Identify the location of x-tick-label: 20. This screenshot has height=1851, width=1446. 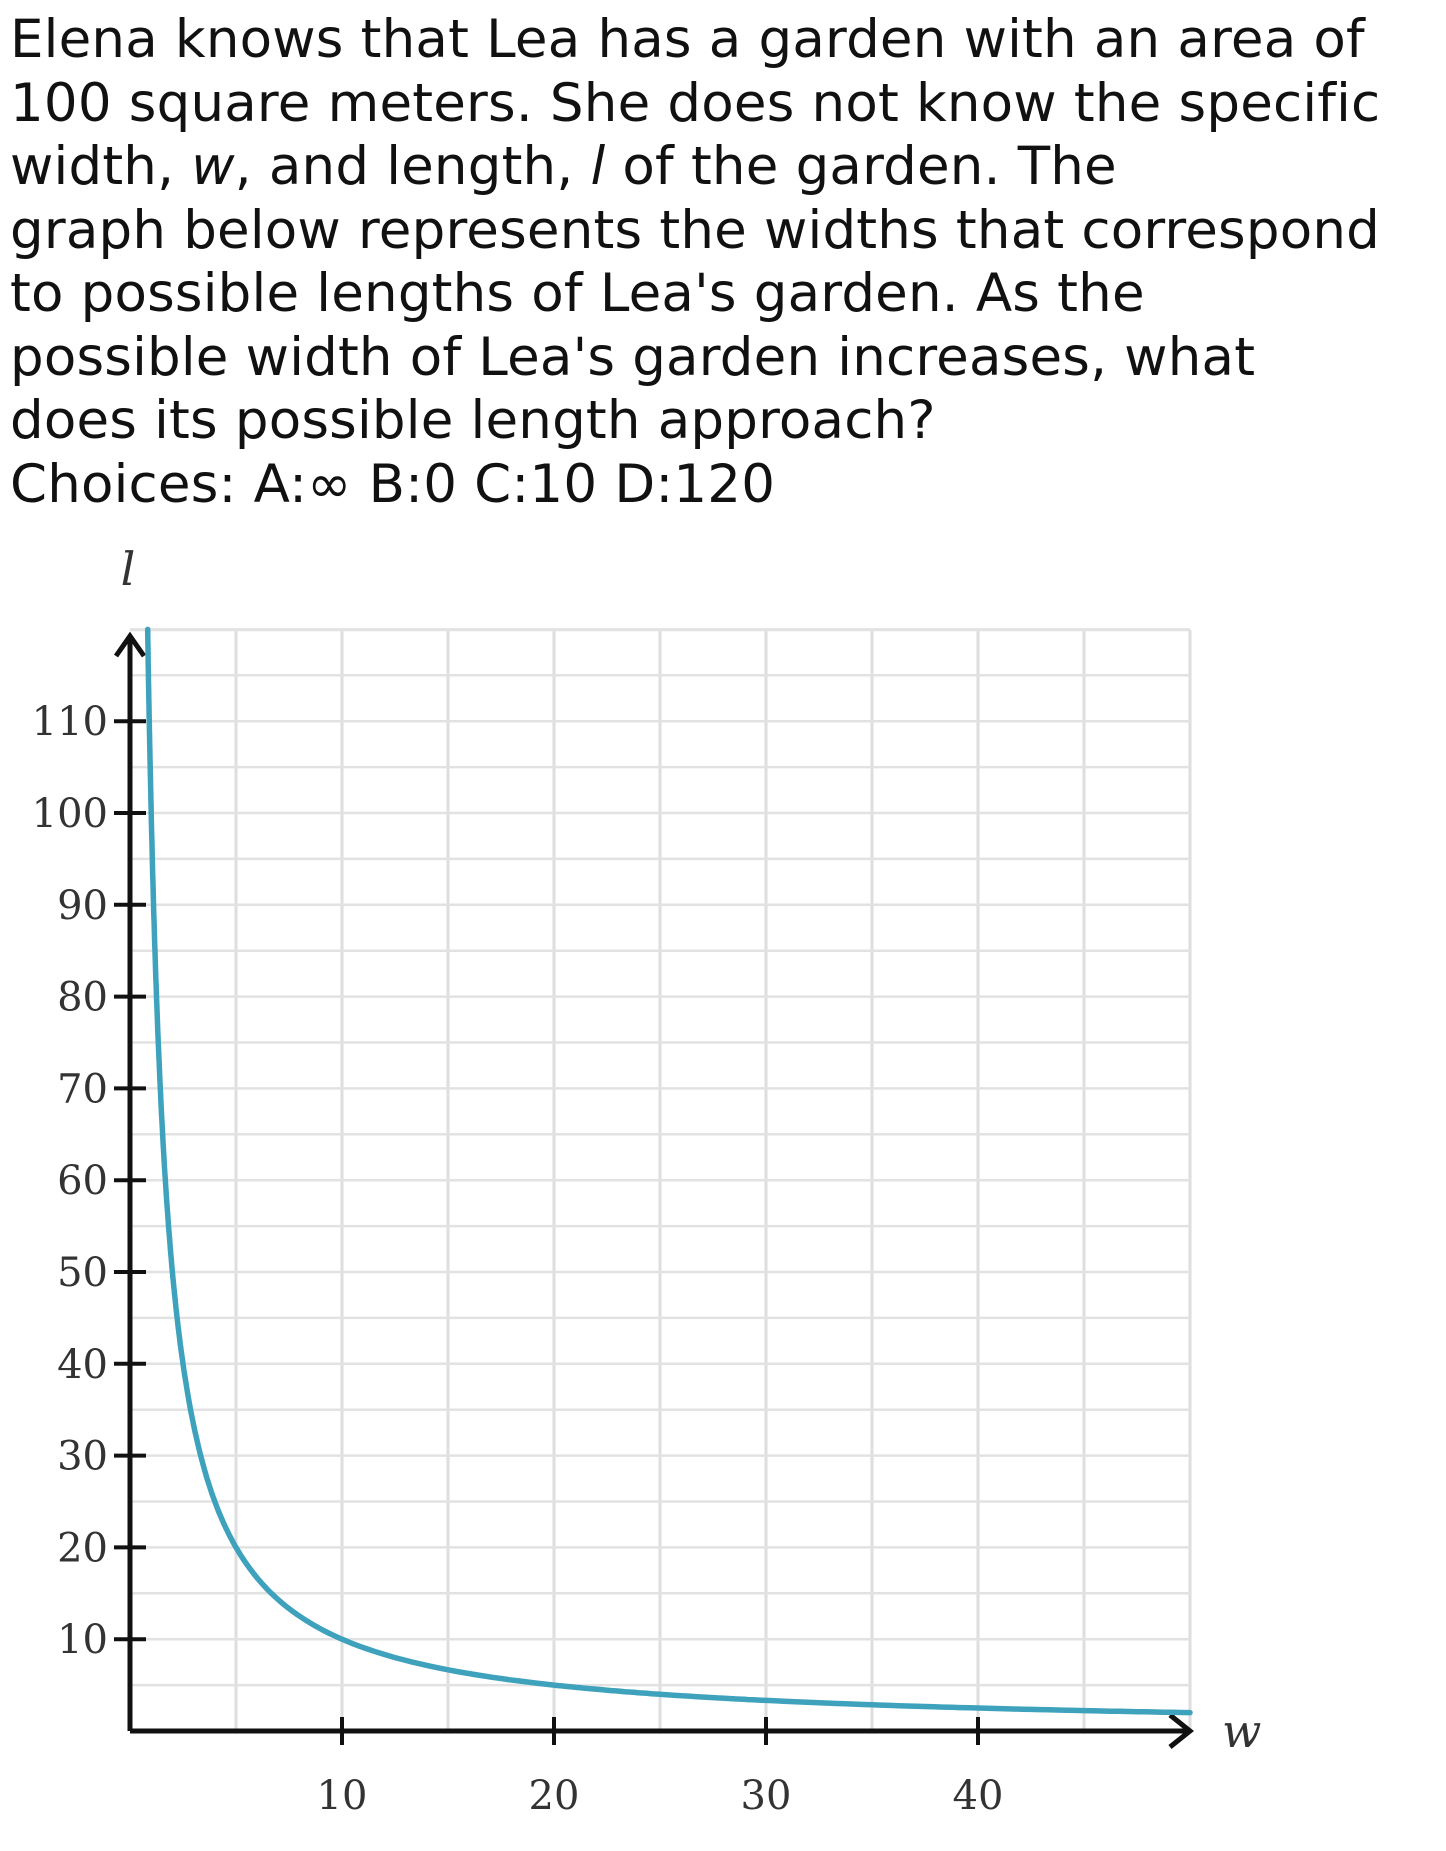
(554, 1796).